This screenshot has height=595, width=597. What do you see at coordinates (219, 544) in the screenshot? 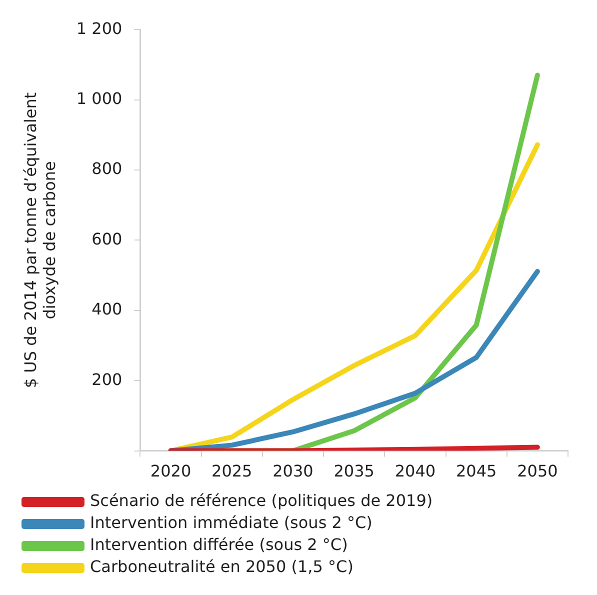
I see `legend-label: Intervention différée (sous 2 °C)` at bounding box center [219, 544].